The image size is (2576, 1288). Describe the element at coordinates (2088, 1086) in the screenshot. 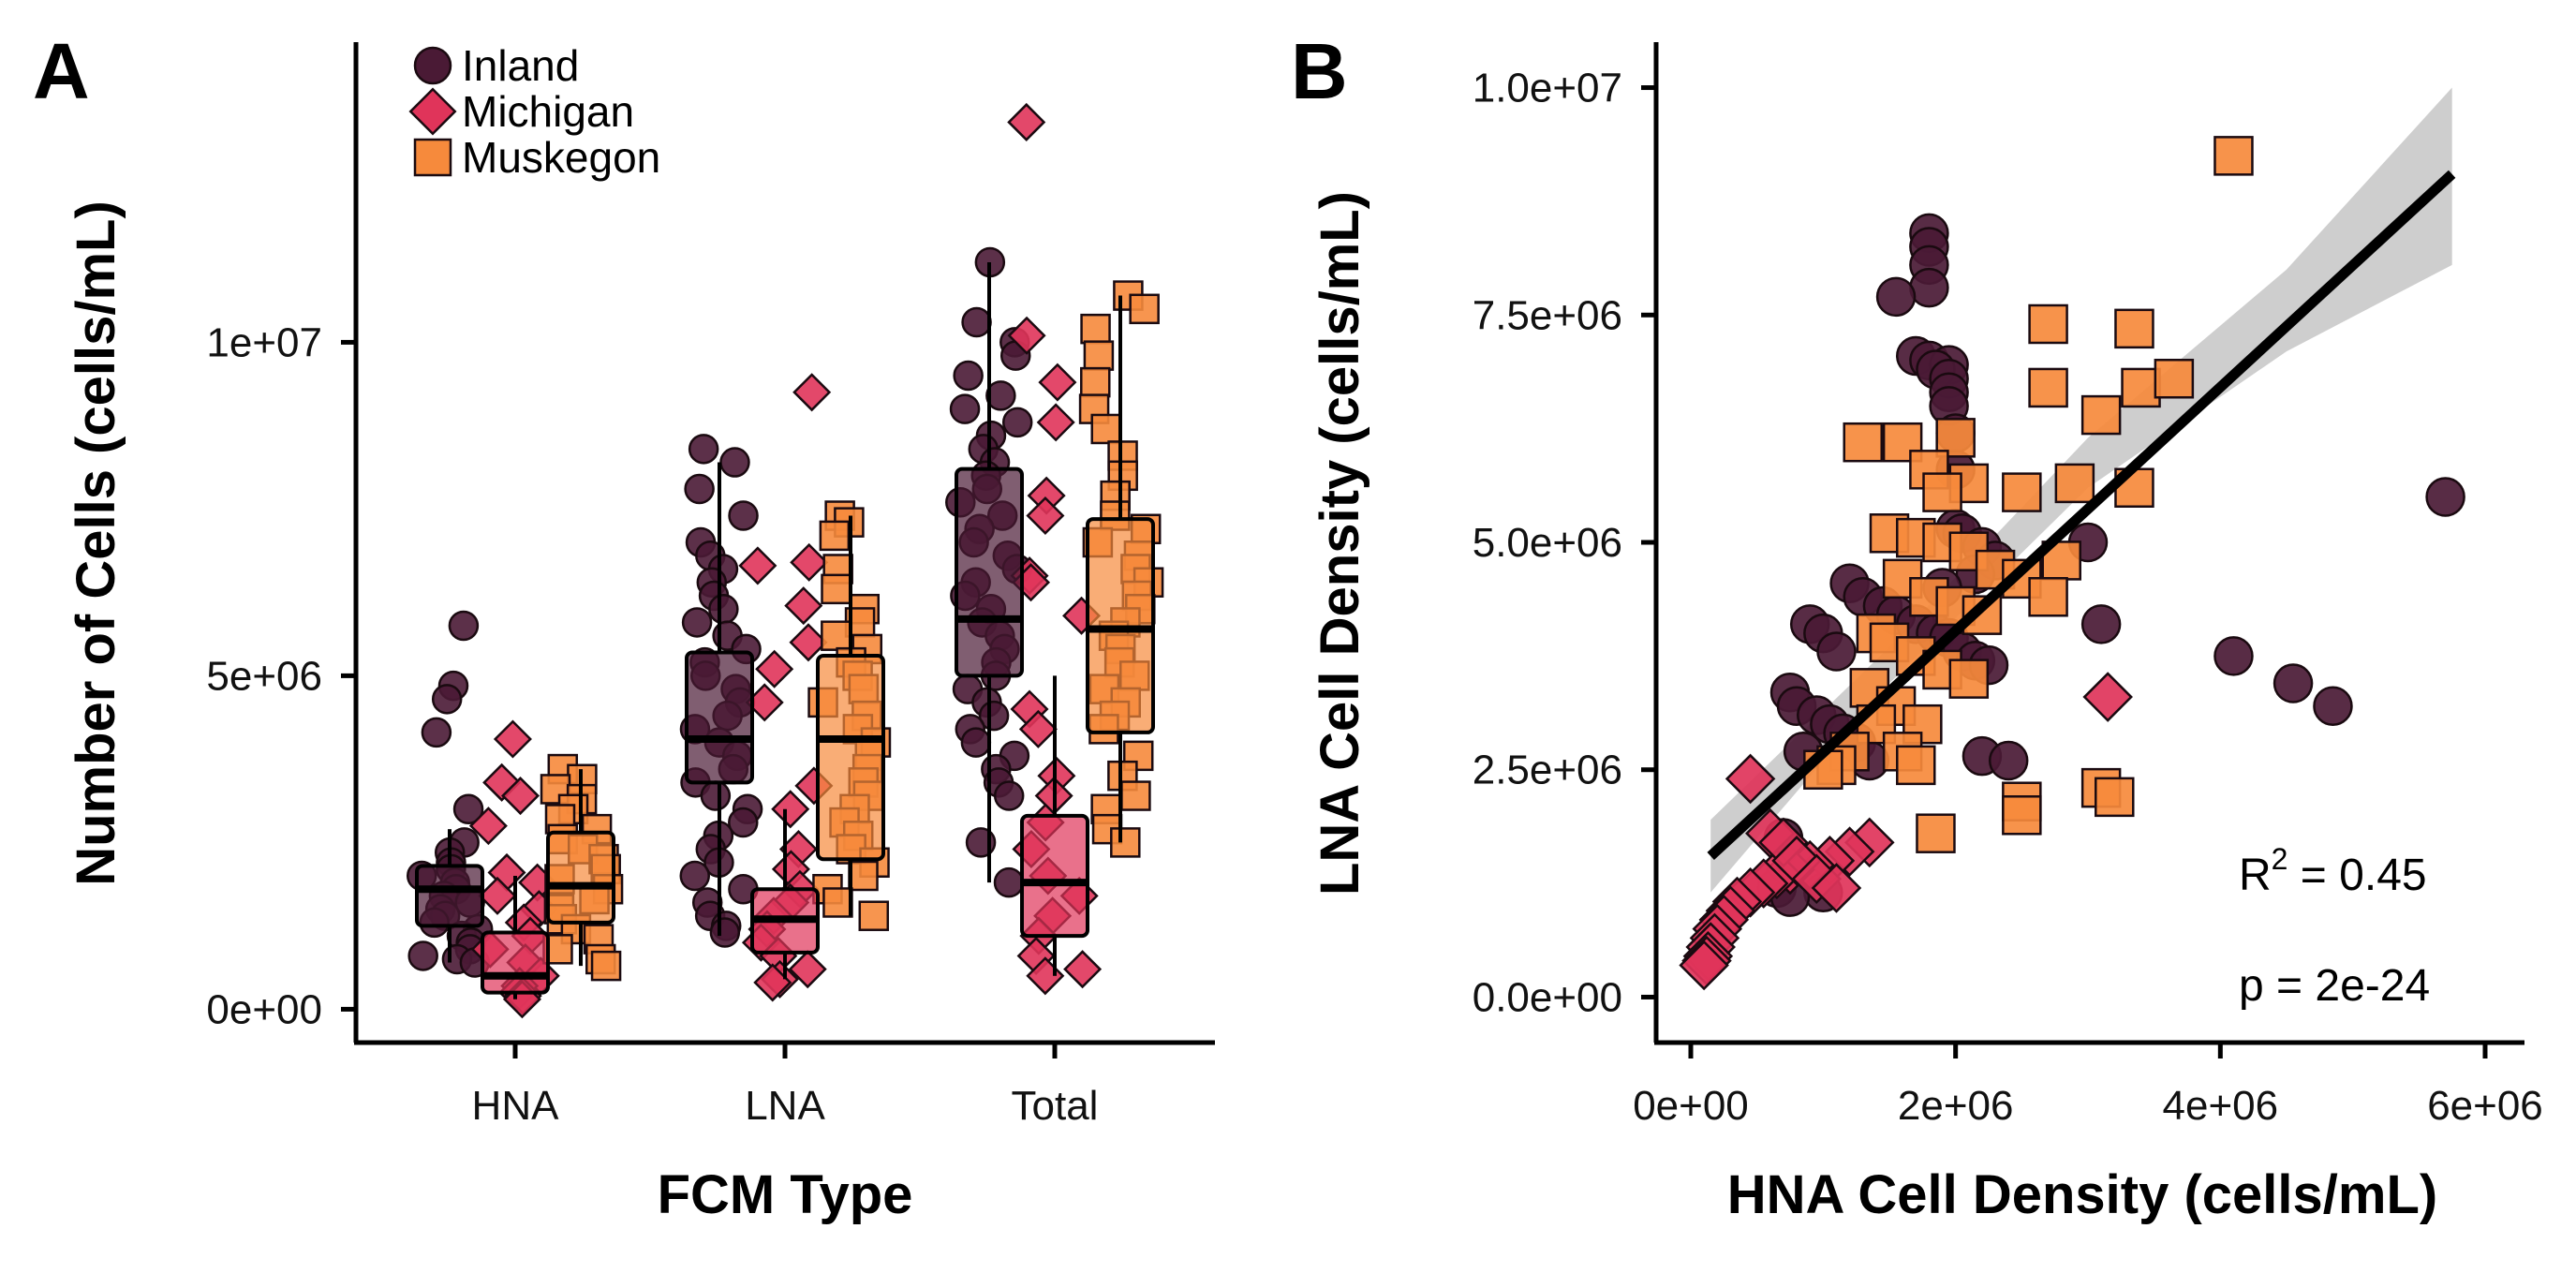

I see `panel-b-x-ticks: 0e+00 2e+06 4e+06 6e+06` at that location.